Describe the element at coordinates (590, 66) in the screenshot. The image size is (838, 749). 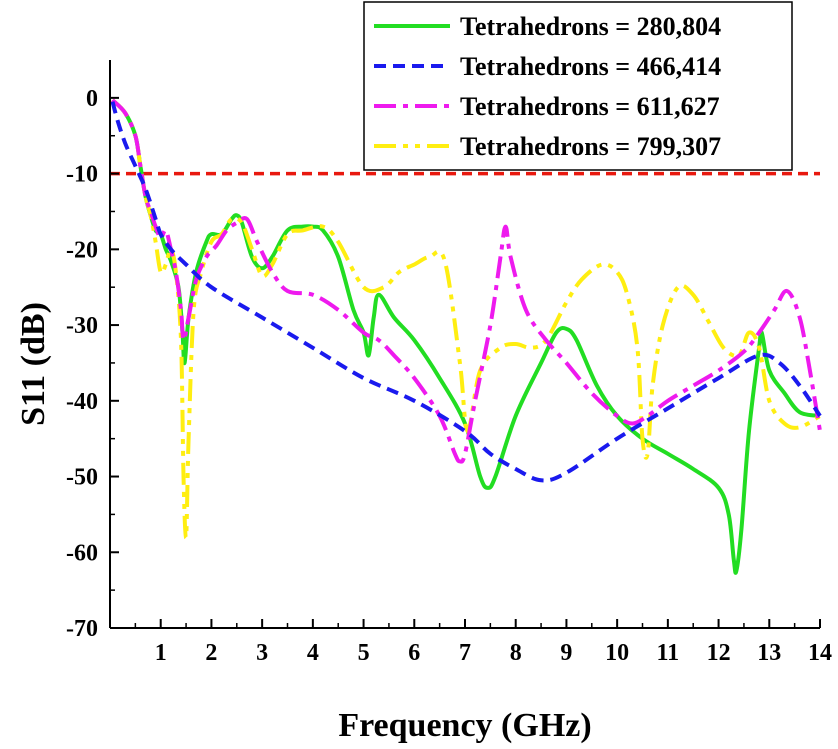
I see `legend-label-2: Tetrahedrons = 466,414` at that location.